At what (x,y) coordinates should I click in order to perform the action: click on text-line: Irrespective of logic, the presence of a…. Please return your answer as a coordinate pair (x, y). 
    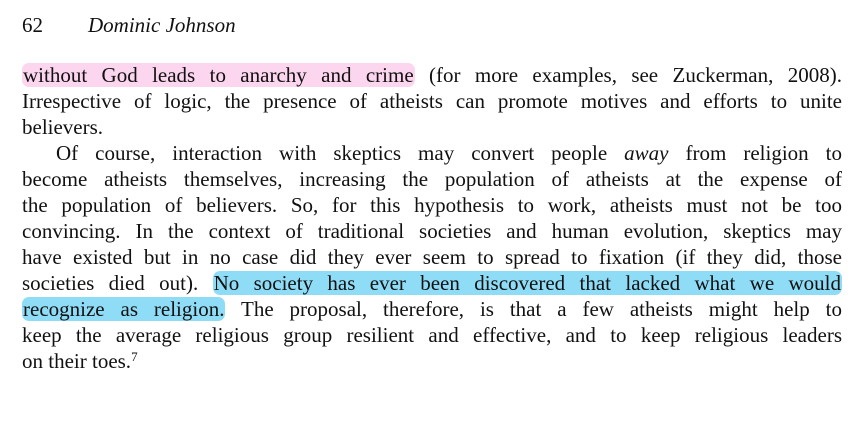
    Looking at the image, I should click on (432, 101).